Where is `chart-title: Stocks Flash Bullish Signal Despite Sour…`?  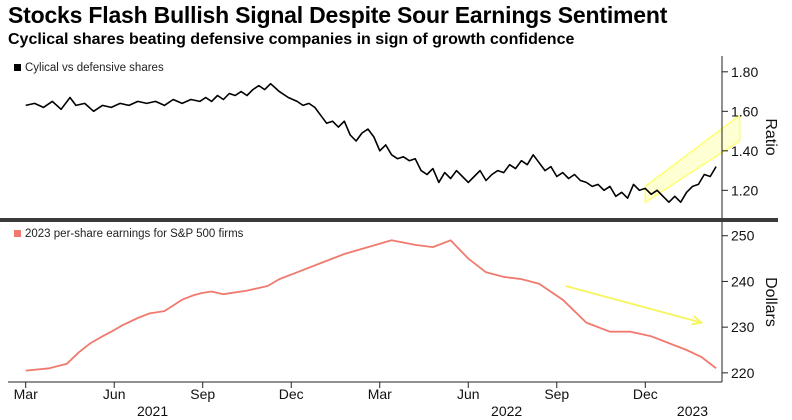 chart-title: Stocks Flash Bullish Signal Despite Sour… is located at coordinates (338, 15).